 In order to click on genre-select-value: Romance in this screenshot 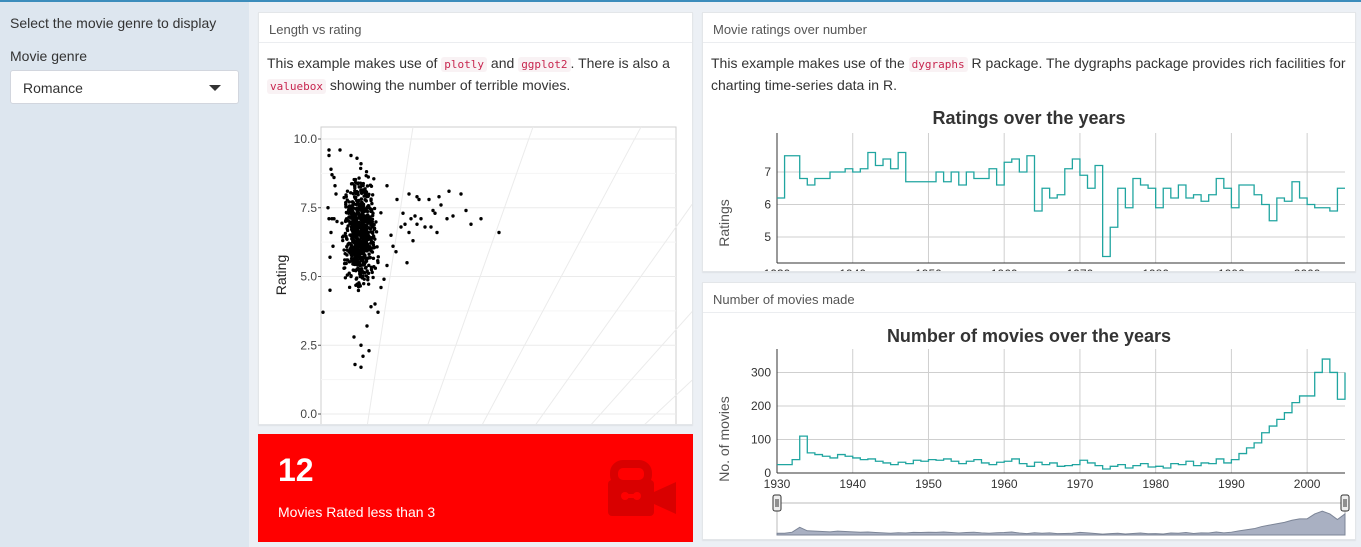, I will do `click(53, 88)`.